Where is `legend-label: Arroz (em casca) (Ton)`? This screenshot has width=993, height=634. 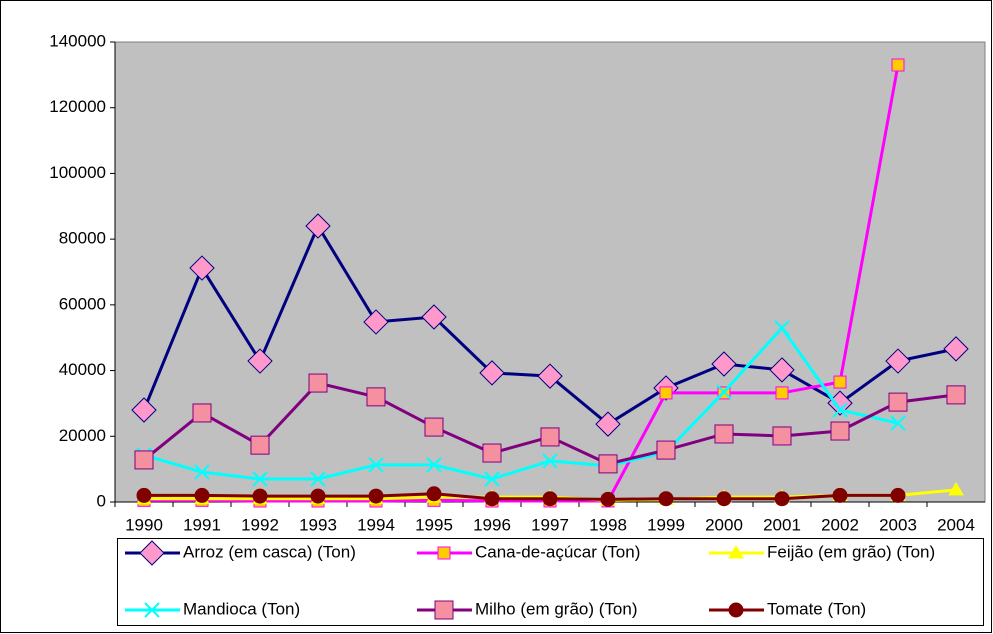 legend-label: Arroz (em casca) (Ton) is located at coordinates (269, 551).